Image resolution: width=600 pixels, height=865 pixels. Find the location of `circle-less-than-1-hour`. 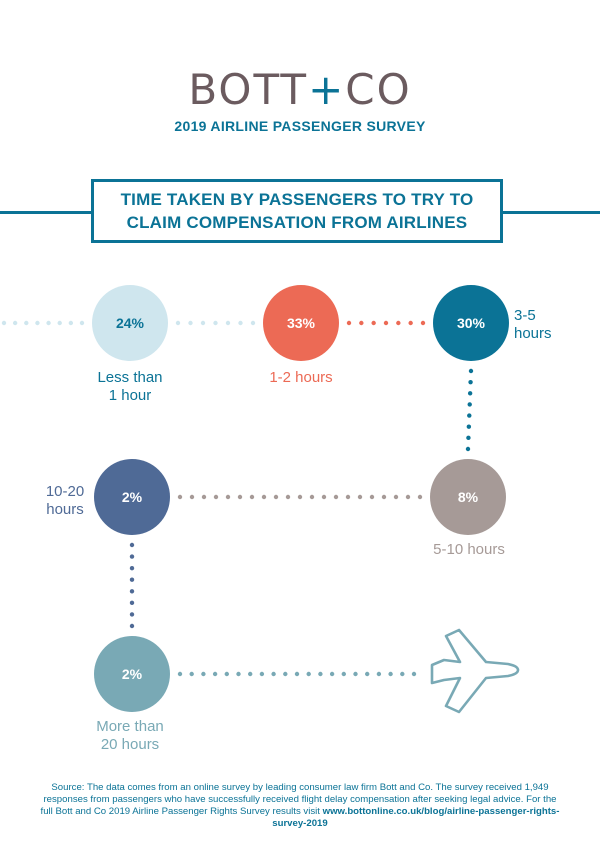

circle-less-than-1-hour is located at coordinates (130, 323).